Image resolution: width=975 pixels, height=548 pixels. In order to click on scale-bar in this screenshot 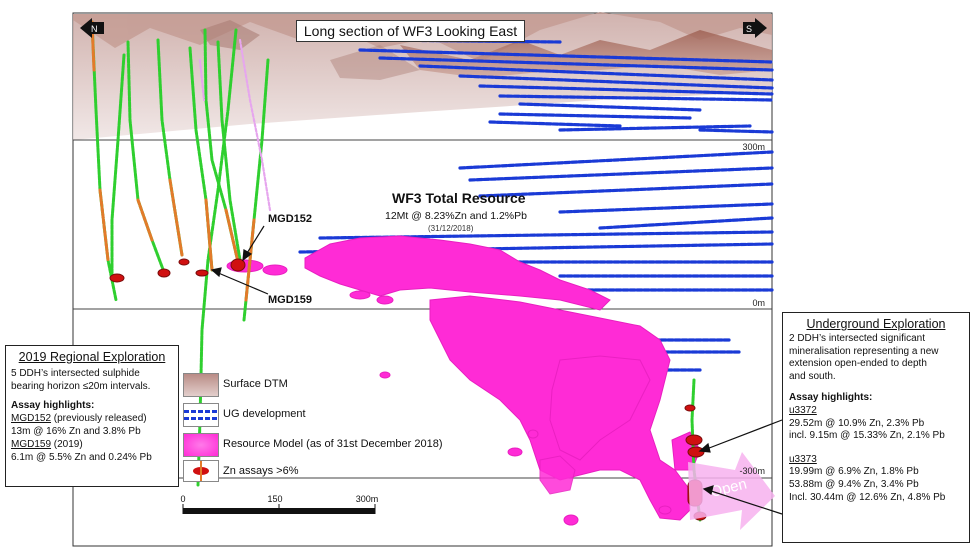, I will do `click(279, 509)`.